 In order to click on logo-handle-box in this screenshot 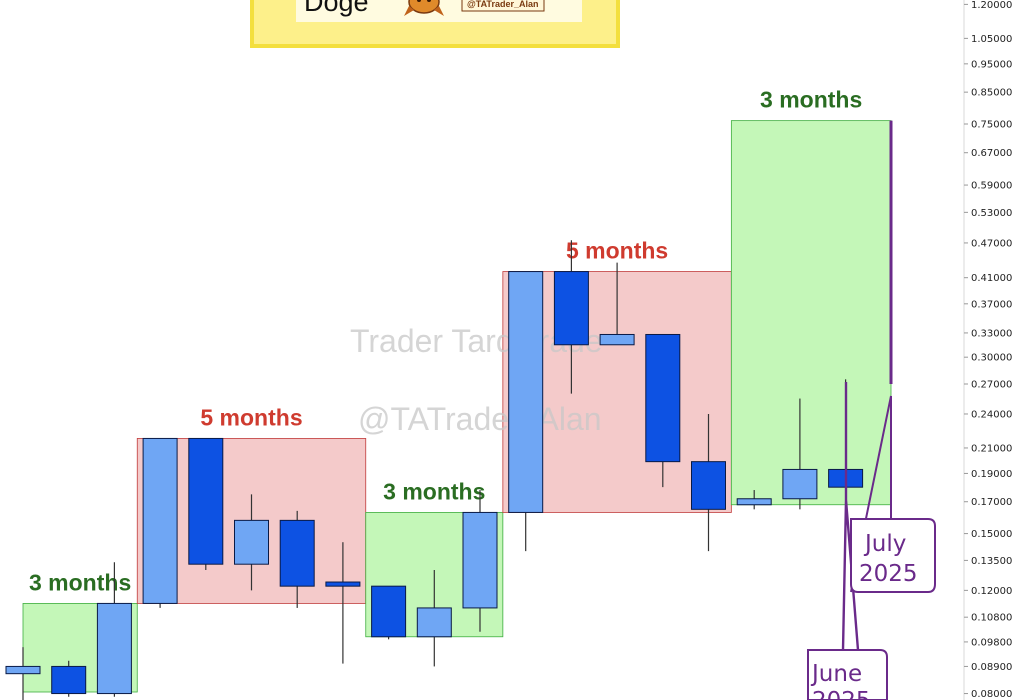, I will do `click(503, 6)`.